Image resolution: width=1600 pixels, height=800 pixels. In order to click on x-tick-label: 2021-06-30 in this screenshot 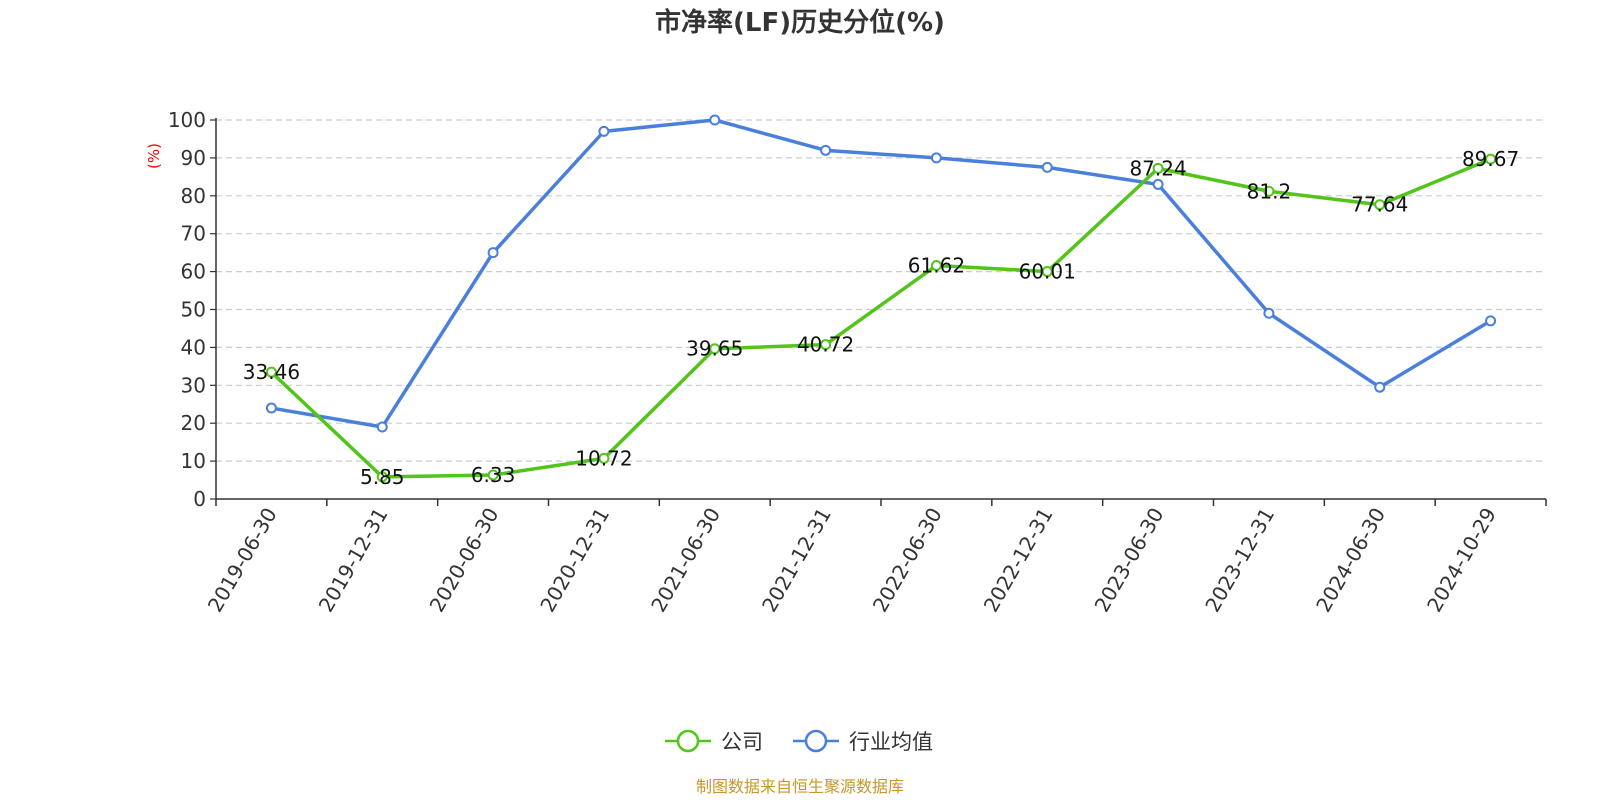, I will do `click(685, 560)`.